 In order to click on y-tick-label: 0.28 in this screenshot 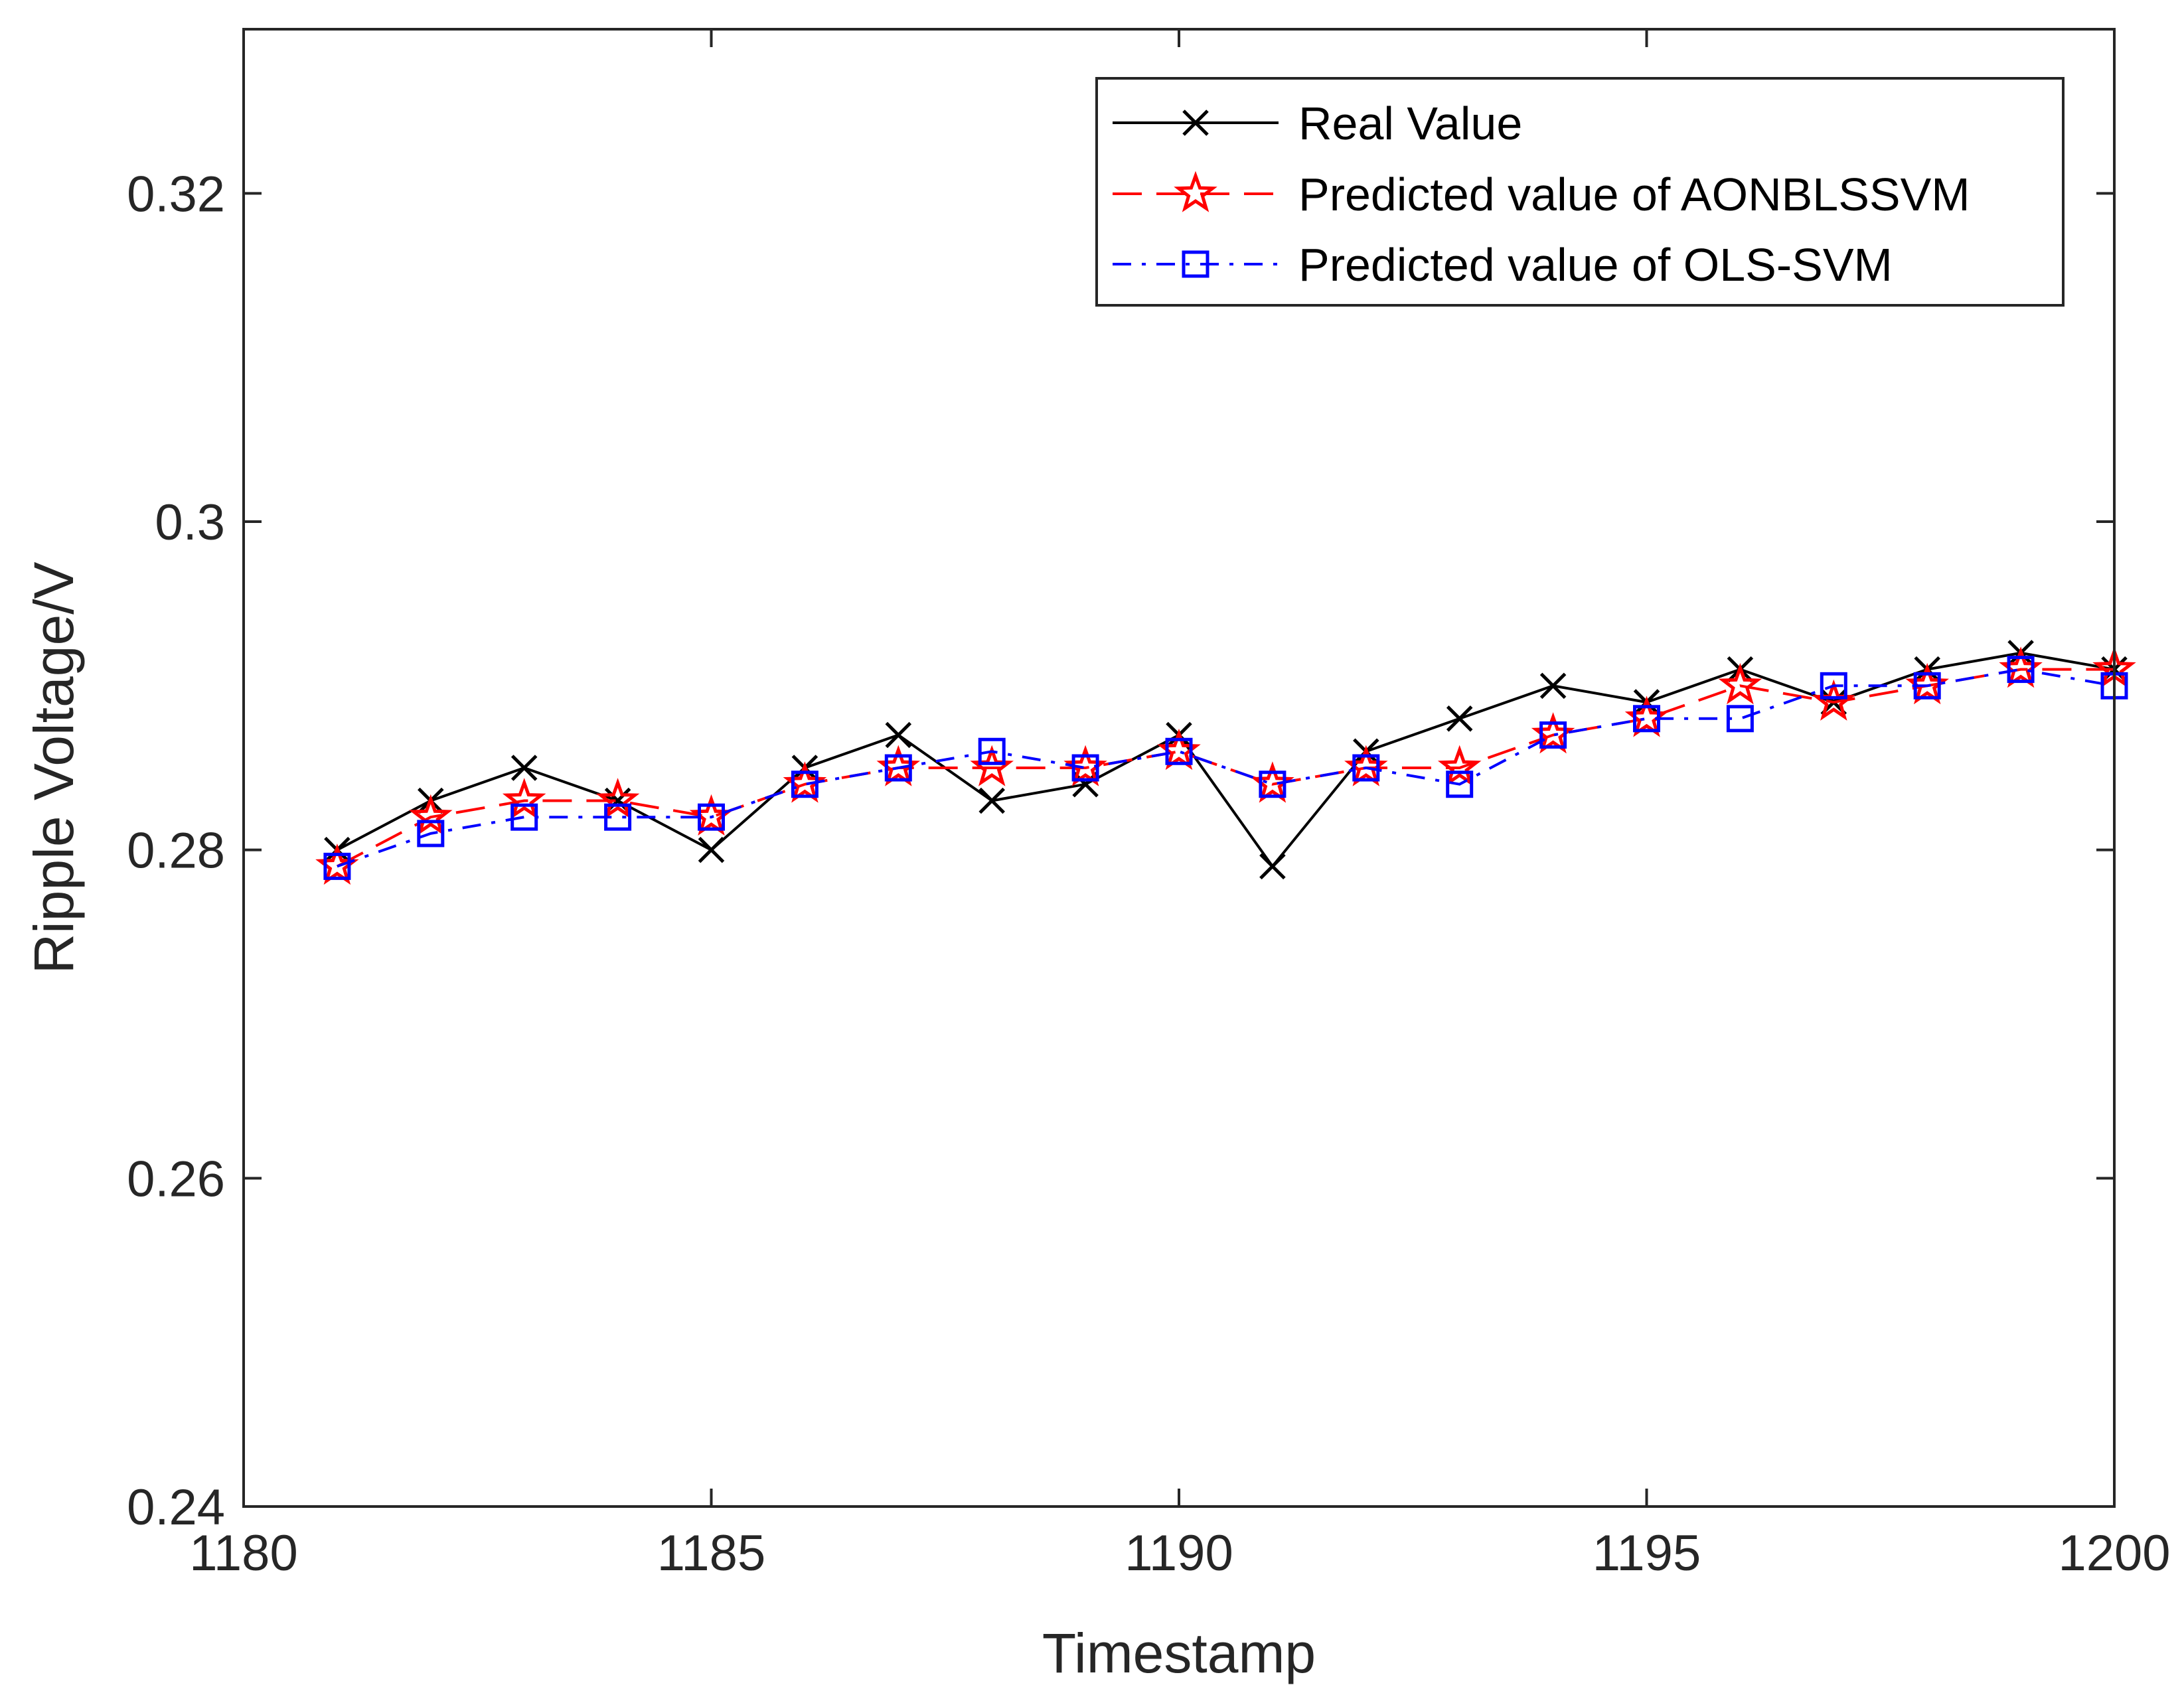, I will do `click(176, 851)`.